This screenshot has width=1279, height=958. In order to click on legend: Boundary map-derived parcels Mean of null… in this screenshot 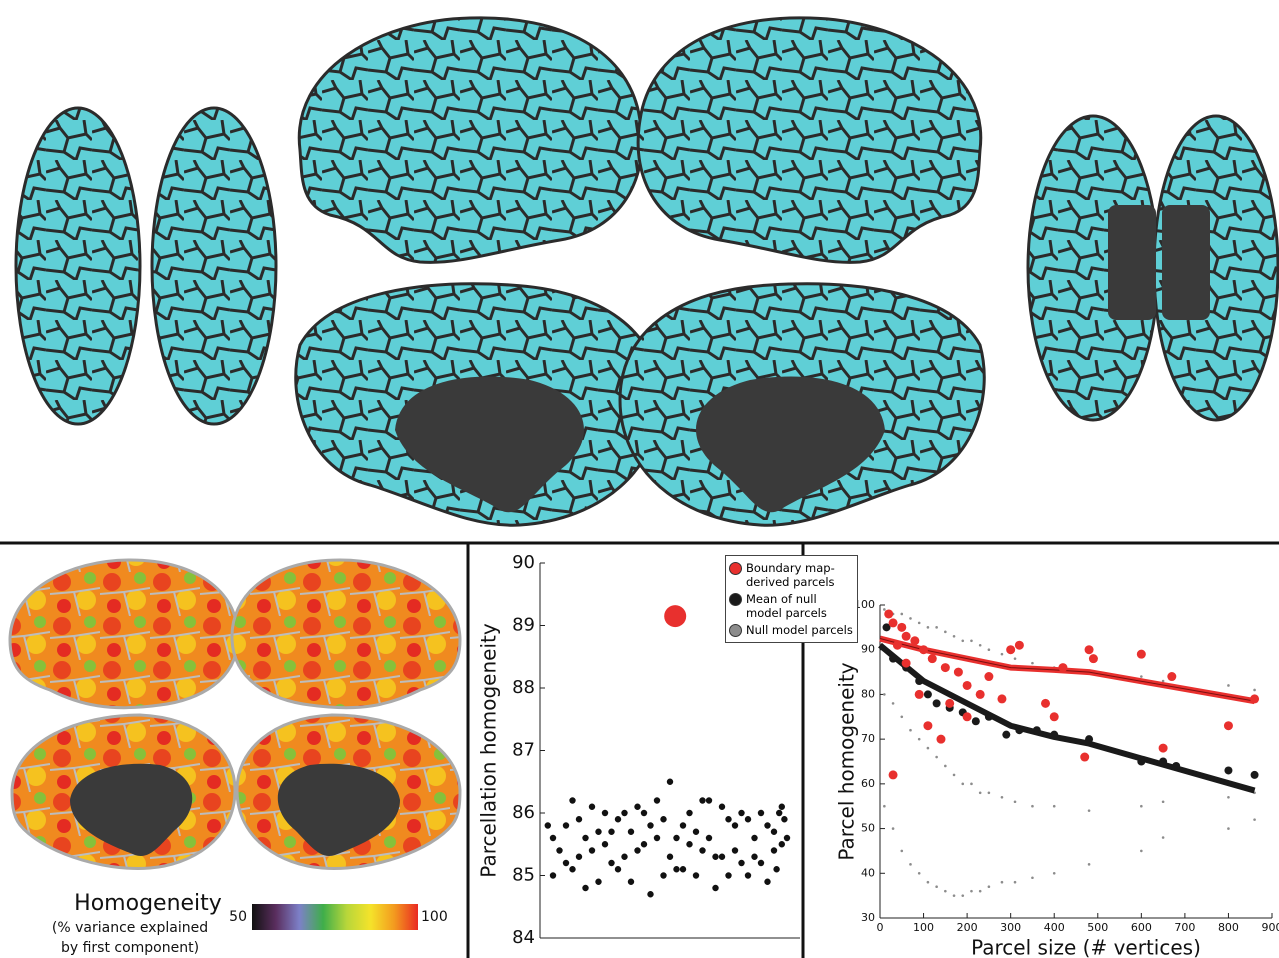, I will do `click(791, 599)`.